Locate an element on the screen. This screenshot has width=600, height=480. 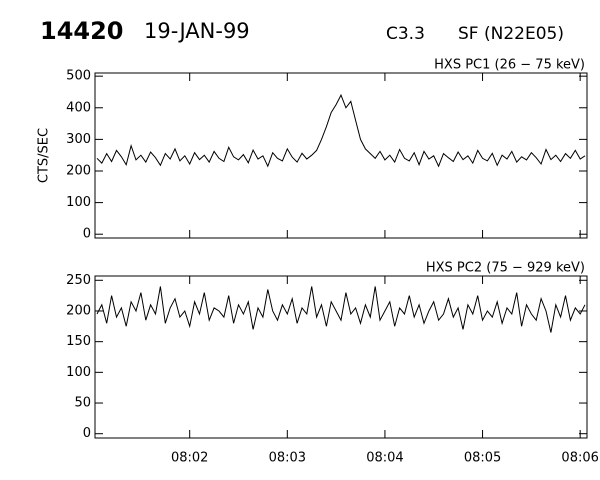
x-tick-label: 08:02 is located at coordinates (189, 458).